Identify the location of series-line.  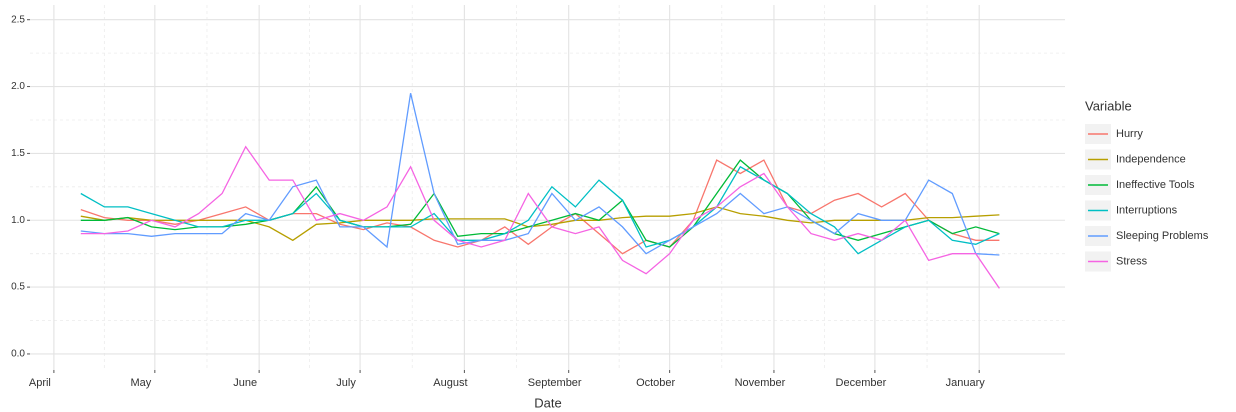
(540, 224).